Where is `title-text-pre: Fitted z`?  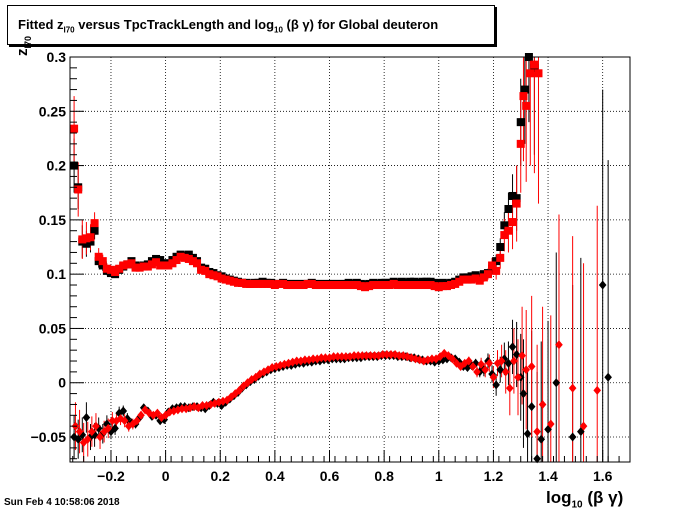
title-text-pre: Fitted z is located at coordinates (41, 24).